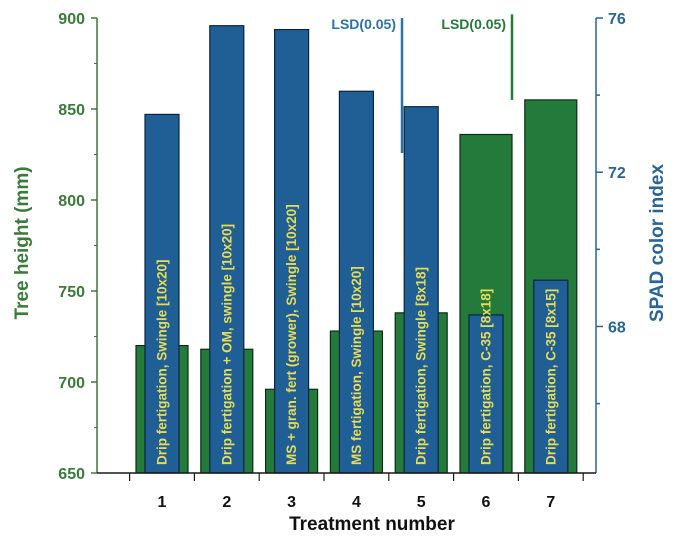  I want to click on lsd-layer: LSD(0.05) LSD(0.05), so click(422, 83).